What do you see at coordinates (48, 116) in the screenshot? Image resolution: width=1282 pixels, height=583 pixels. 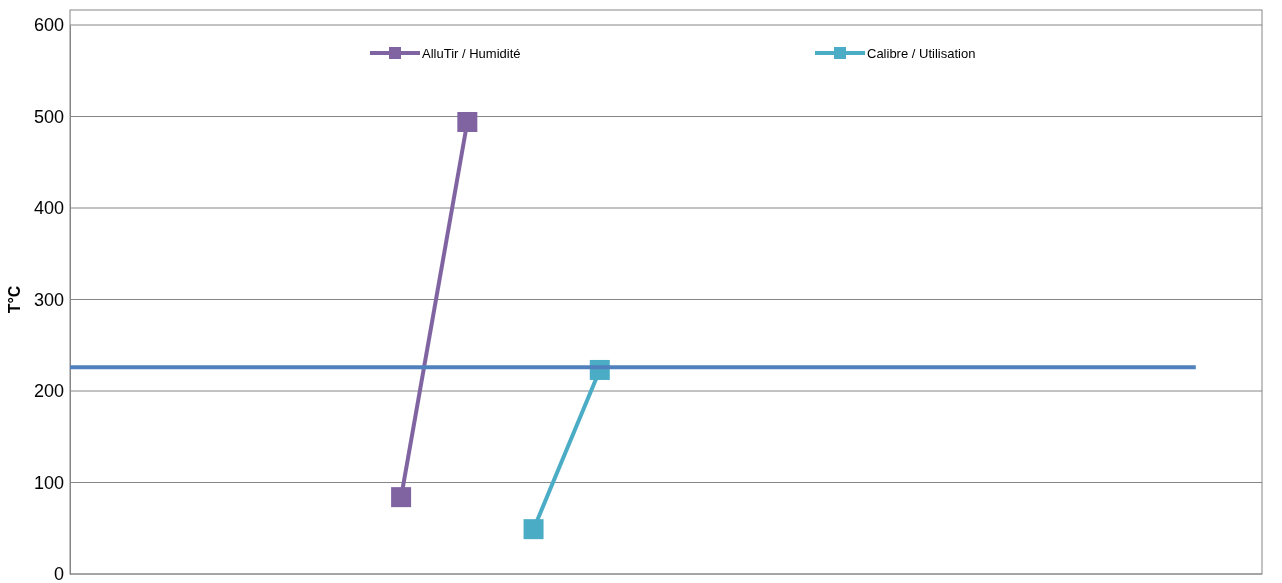 I see `y-tick-label: 500` at bounding box center [48, 116].